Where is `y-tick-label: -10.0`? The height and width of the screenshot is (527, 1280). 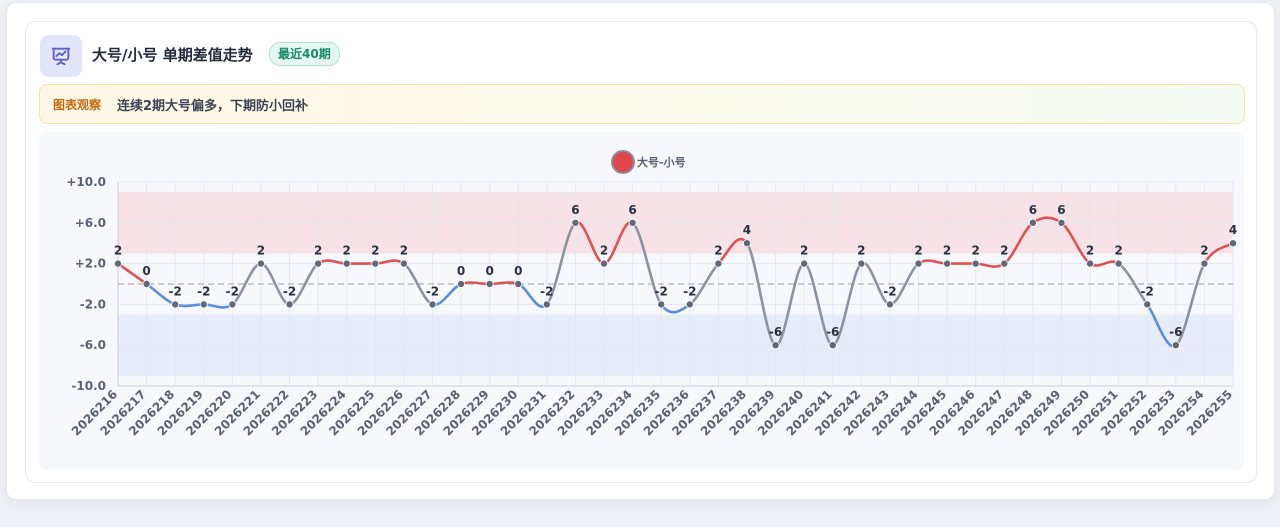 y-tick-label: -10.0 is located at coordinates (88, 386).